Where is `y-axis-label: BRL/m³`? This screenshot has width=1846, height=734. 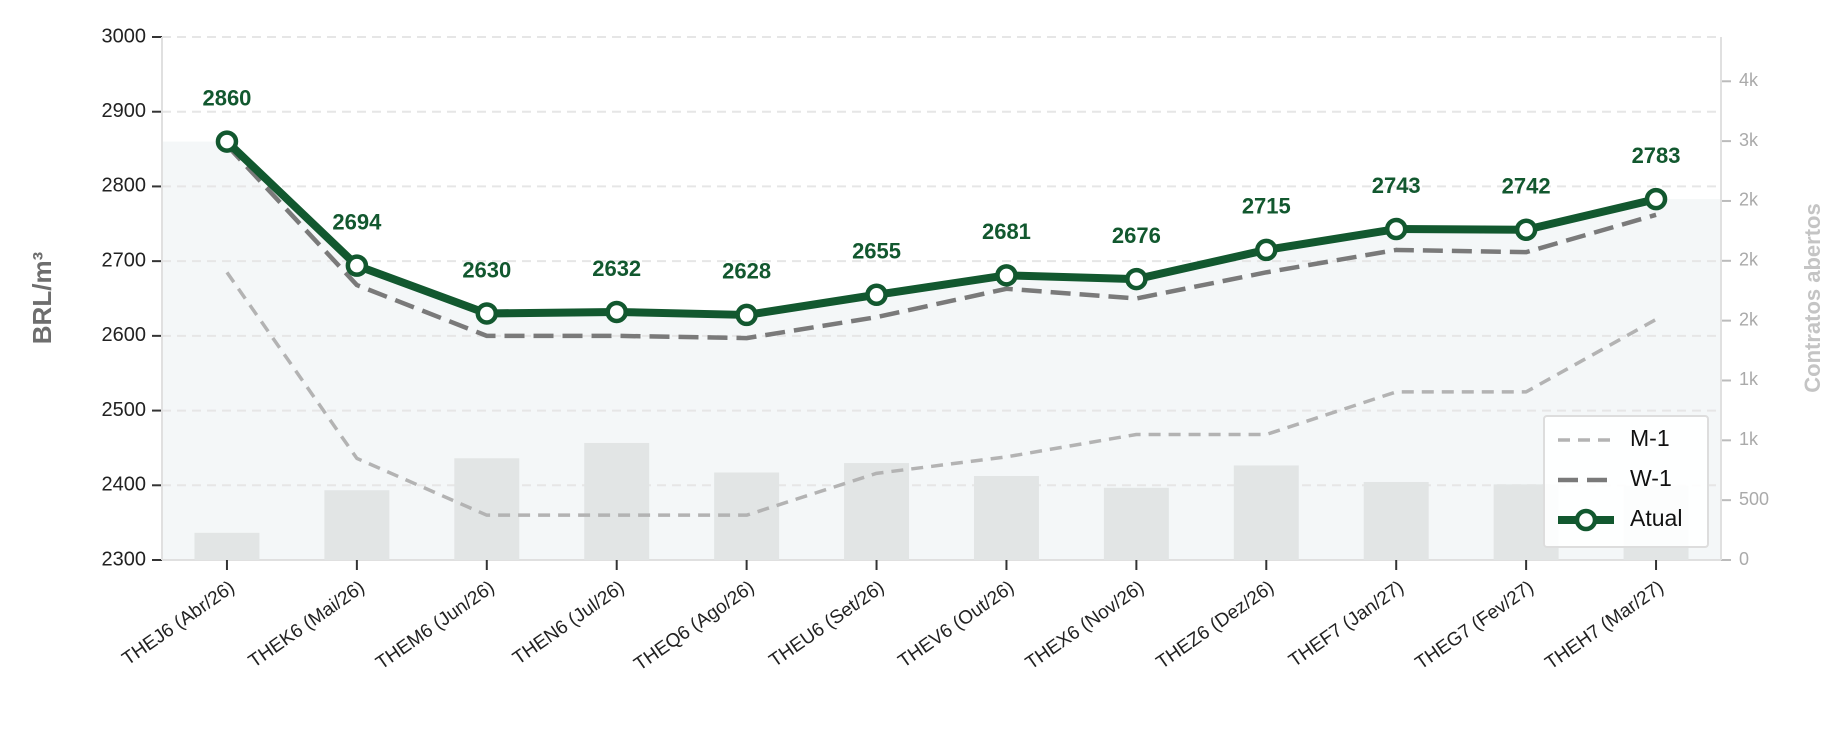 y-axis-label: BRL/m³ is located at coordinates (42, 297).